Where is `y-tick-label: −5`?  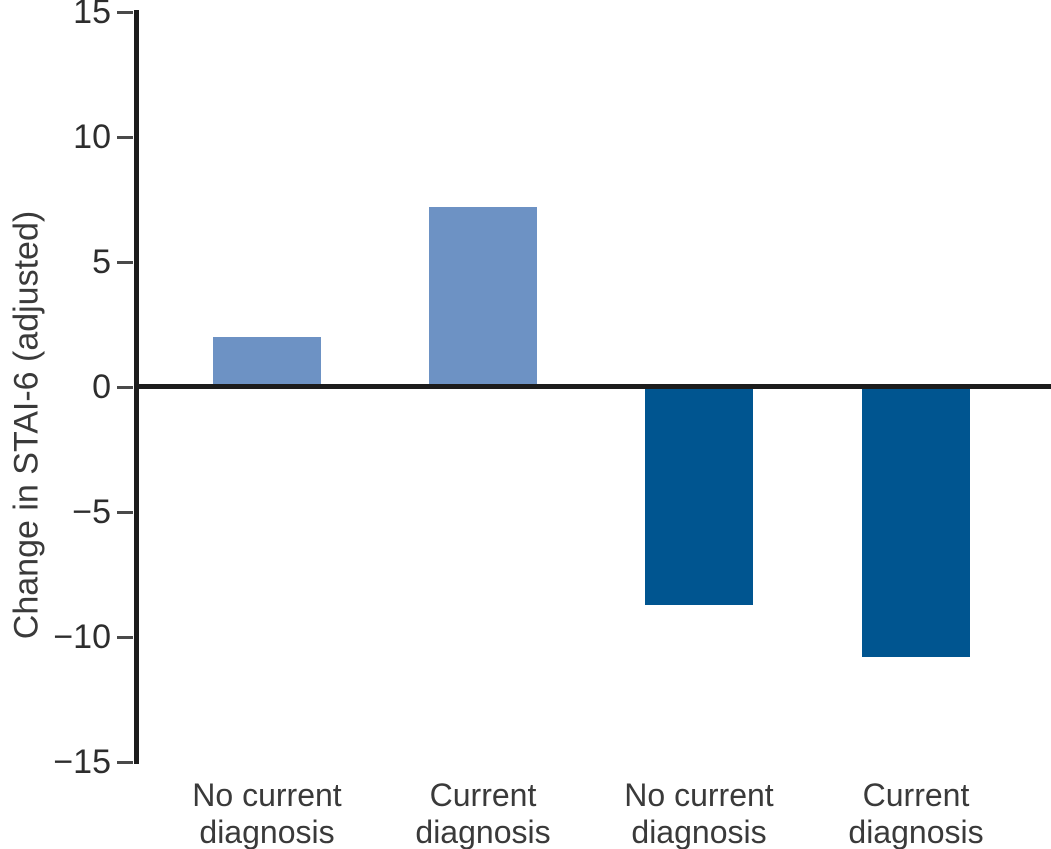 y-tick-label: −5 is located at coordinates (91, 512).